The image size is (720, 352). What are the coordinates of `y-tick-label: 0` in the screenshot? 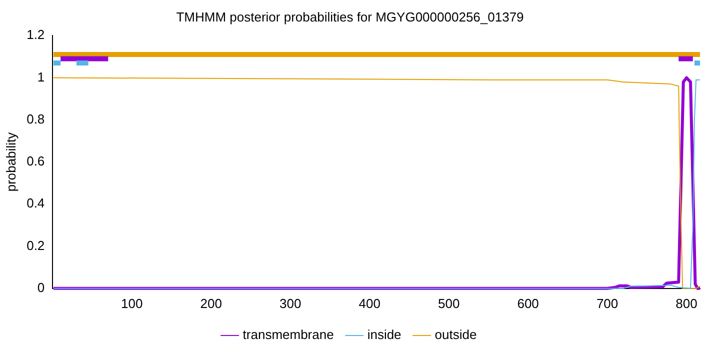 It's located at (41, 287).